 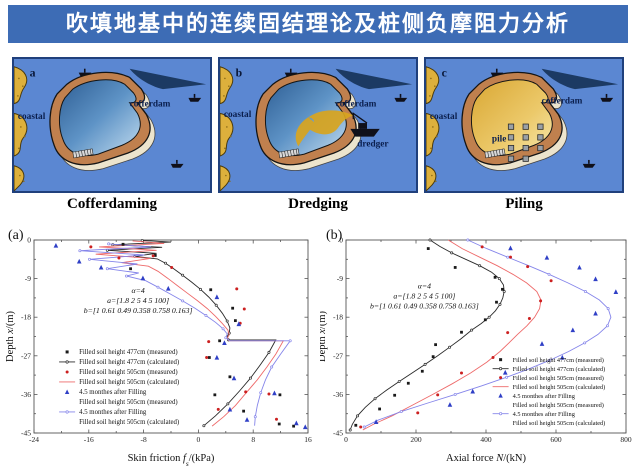 What do you see at coordinates (89, 439) in the screenshot?
I see `svg-text: -16` at bounding box center [89, 439].